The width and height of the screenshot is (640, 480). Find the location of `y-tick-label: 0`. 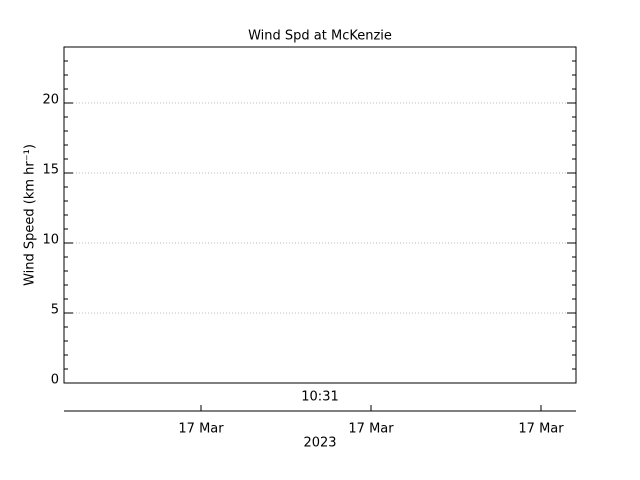

y-tick-label: 0 is located at coordinates (55, 380).